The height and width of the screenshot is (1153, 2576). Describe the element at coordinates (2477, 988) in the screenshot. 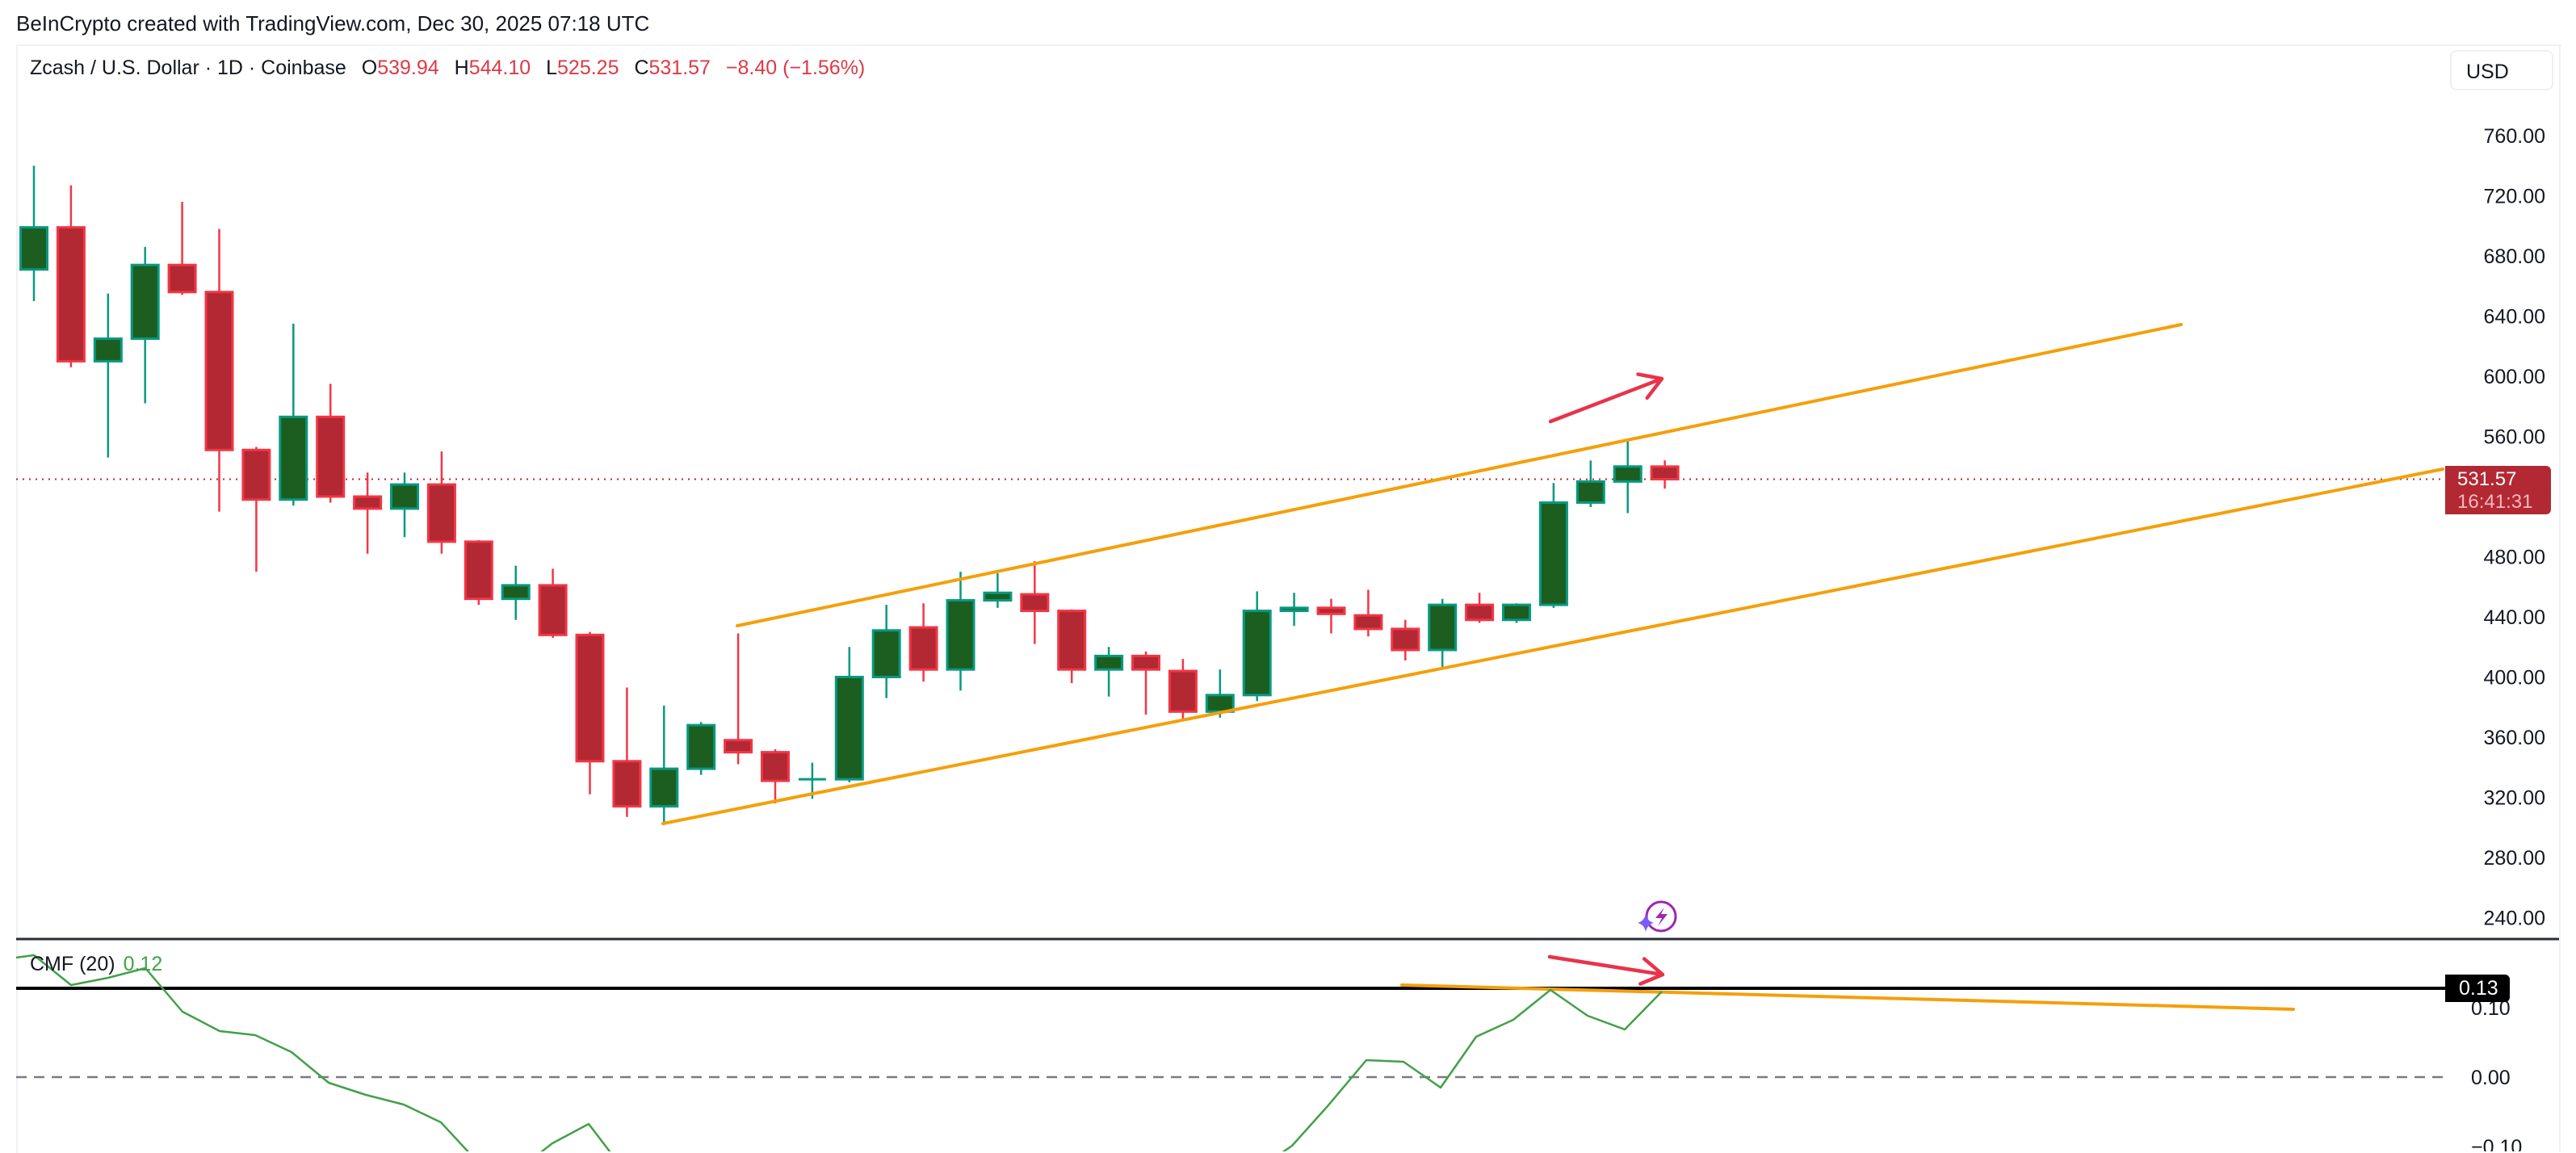

I see `cmf-level-tag: 0.13` at that location.